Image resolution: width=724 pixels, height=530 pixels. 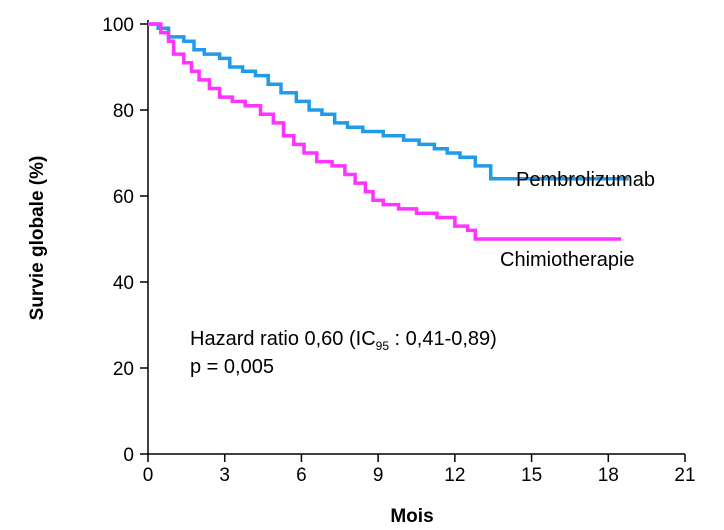 I want to click on x-tick-label: 15, so click(x=531, y=475).